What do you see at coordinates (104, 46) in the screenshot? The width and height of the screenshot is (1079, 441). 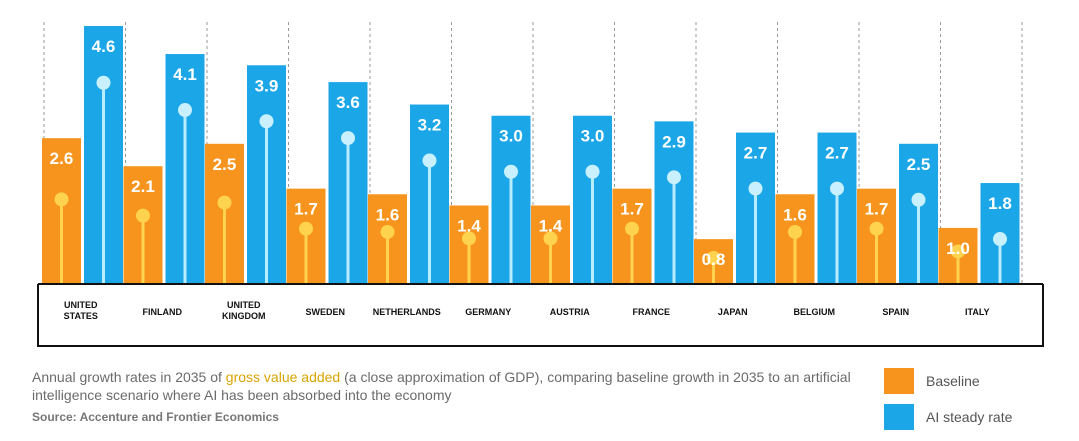 I see `value-label-ai: 4.6` at bounding box center [104, 46].